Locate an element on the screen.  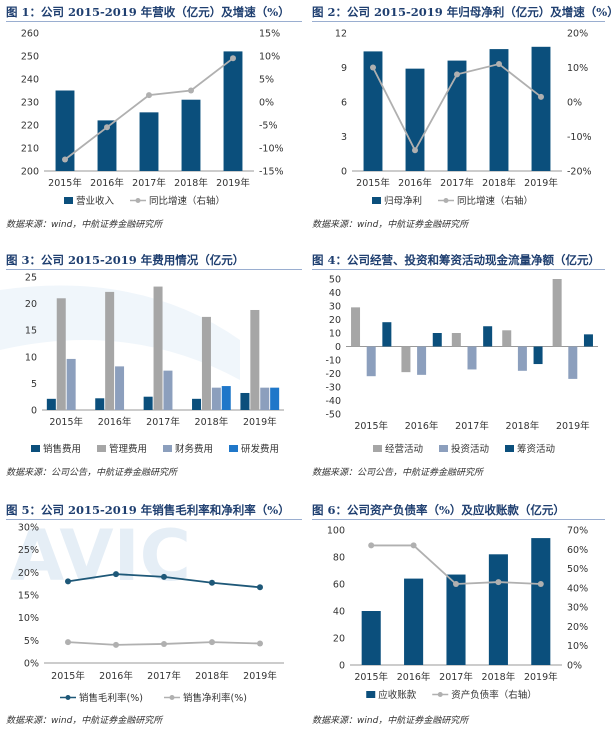
y-tick-label: 12 is located at coordinates (341, 34).